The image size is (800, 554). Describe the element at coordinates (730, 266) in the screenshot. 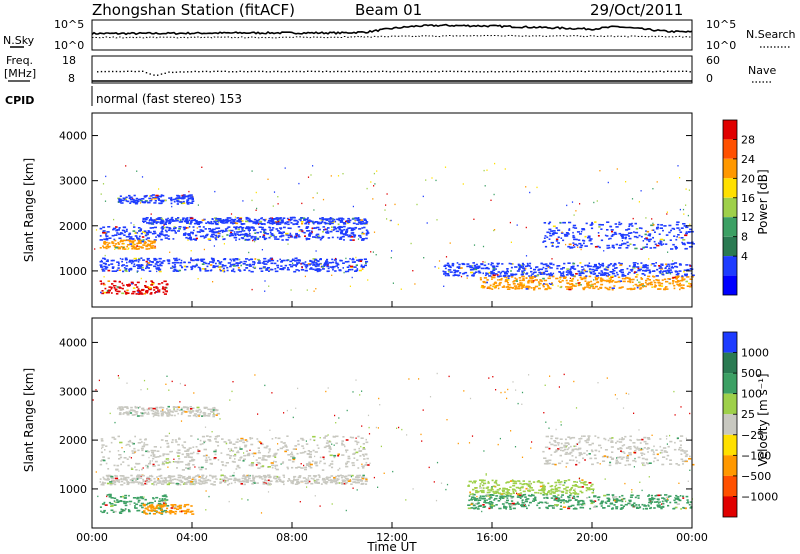

I see `colorbar-segment` at that location.